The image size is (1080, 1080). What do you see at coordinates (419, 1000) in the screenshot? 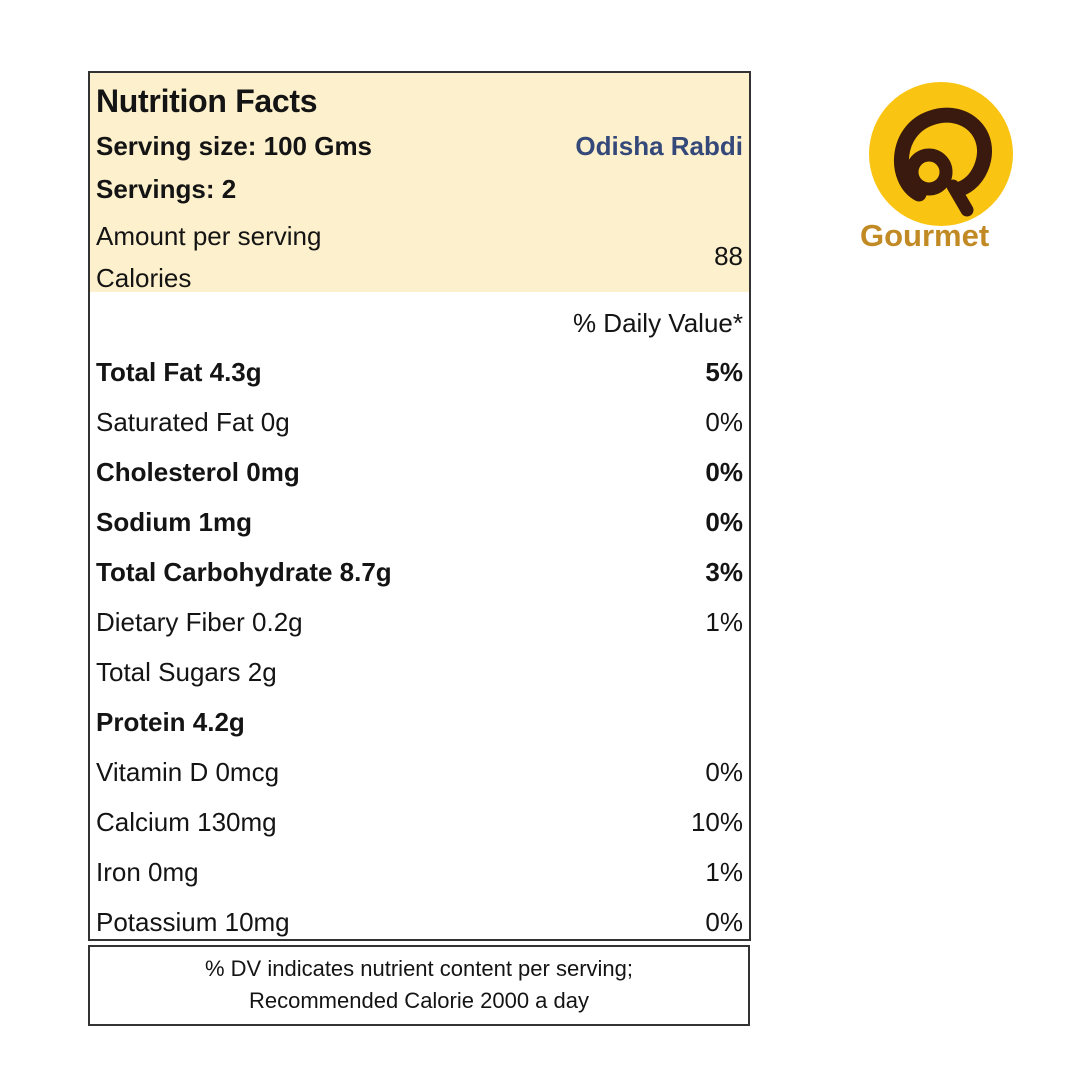
I see `footnote-line-2: Recommended Calorie 2000 a day` at bounding box center [419, 1000].